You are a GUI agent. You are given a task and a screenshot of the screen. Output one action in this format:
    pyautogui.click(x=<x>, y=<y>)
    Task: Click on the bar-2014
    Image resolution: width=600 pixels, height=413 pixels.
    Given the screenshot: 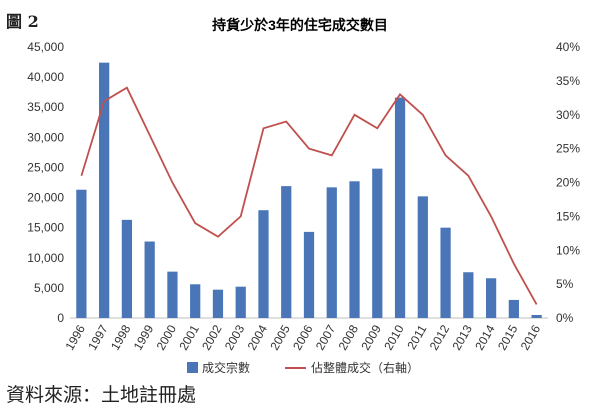 What is the action you would take?
    pyautogui.click(x=491, y=298)
    